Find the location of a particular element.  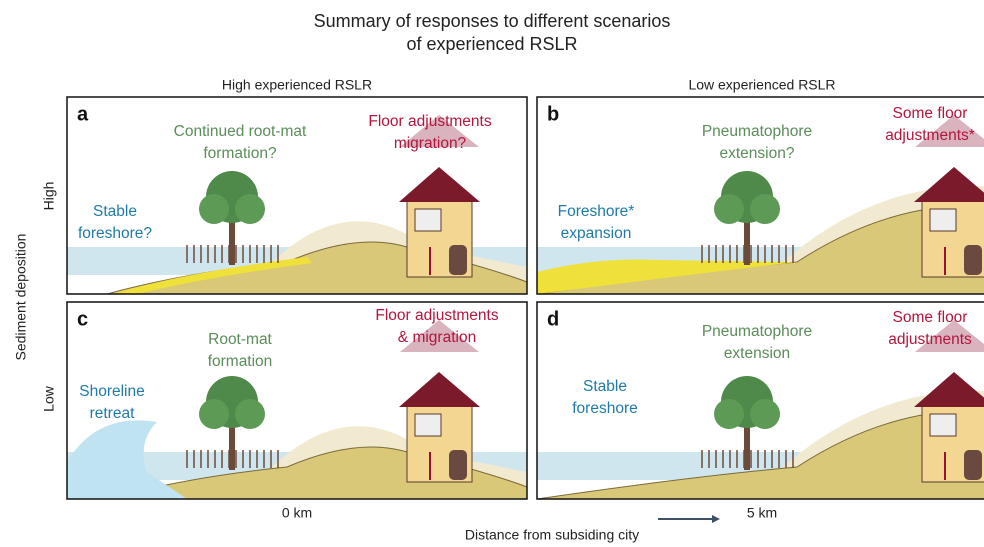

y-axis-label: Sediment deposition is located at coordinates (21, 297).